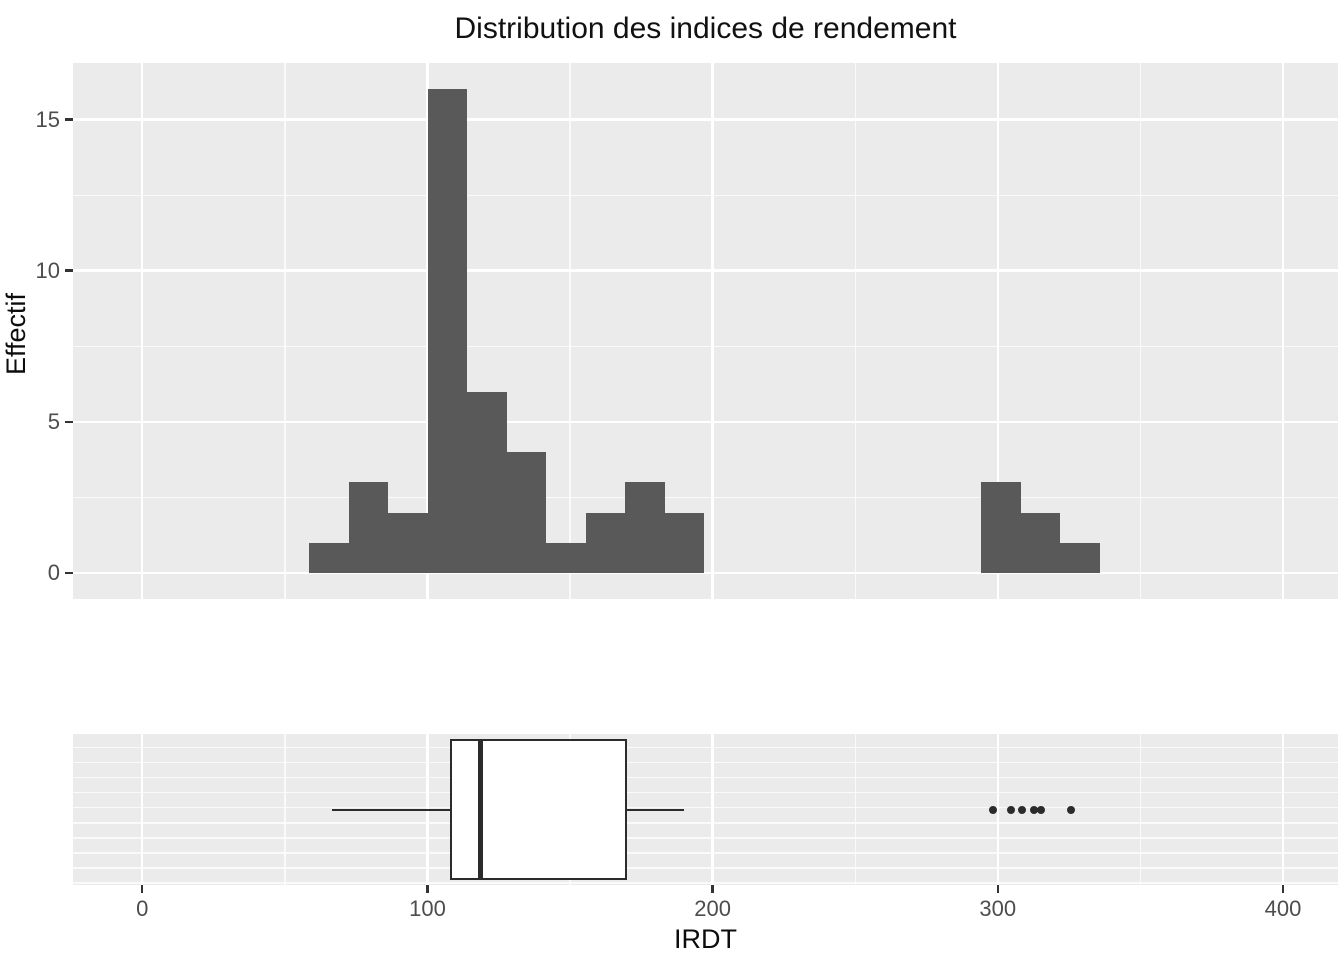 This screenshot has height=960, width=1344. I want to click on y-tick-label: 10, so click(47, 270).